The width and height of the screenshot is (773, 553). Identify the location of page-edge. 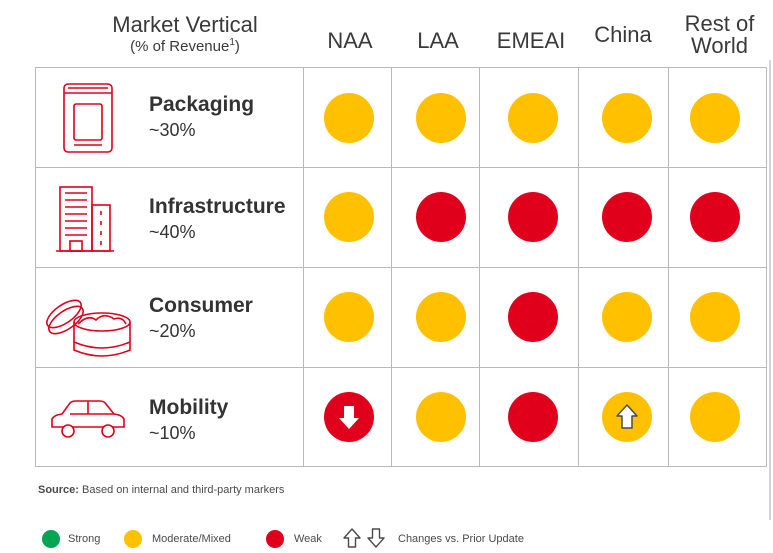
(770, 290).